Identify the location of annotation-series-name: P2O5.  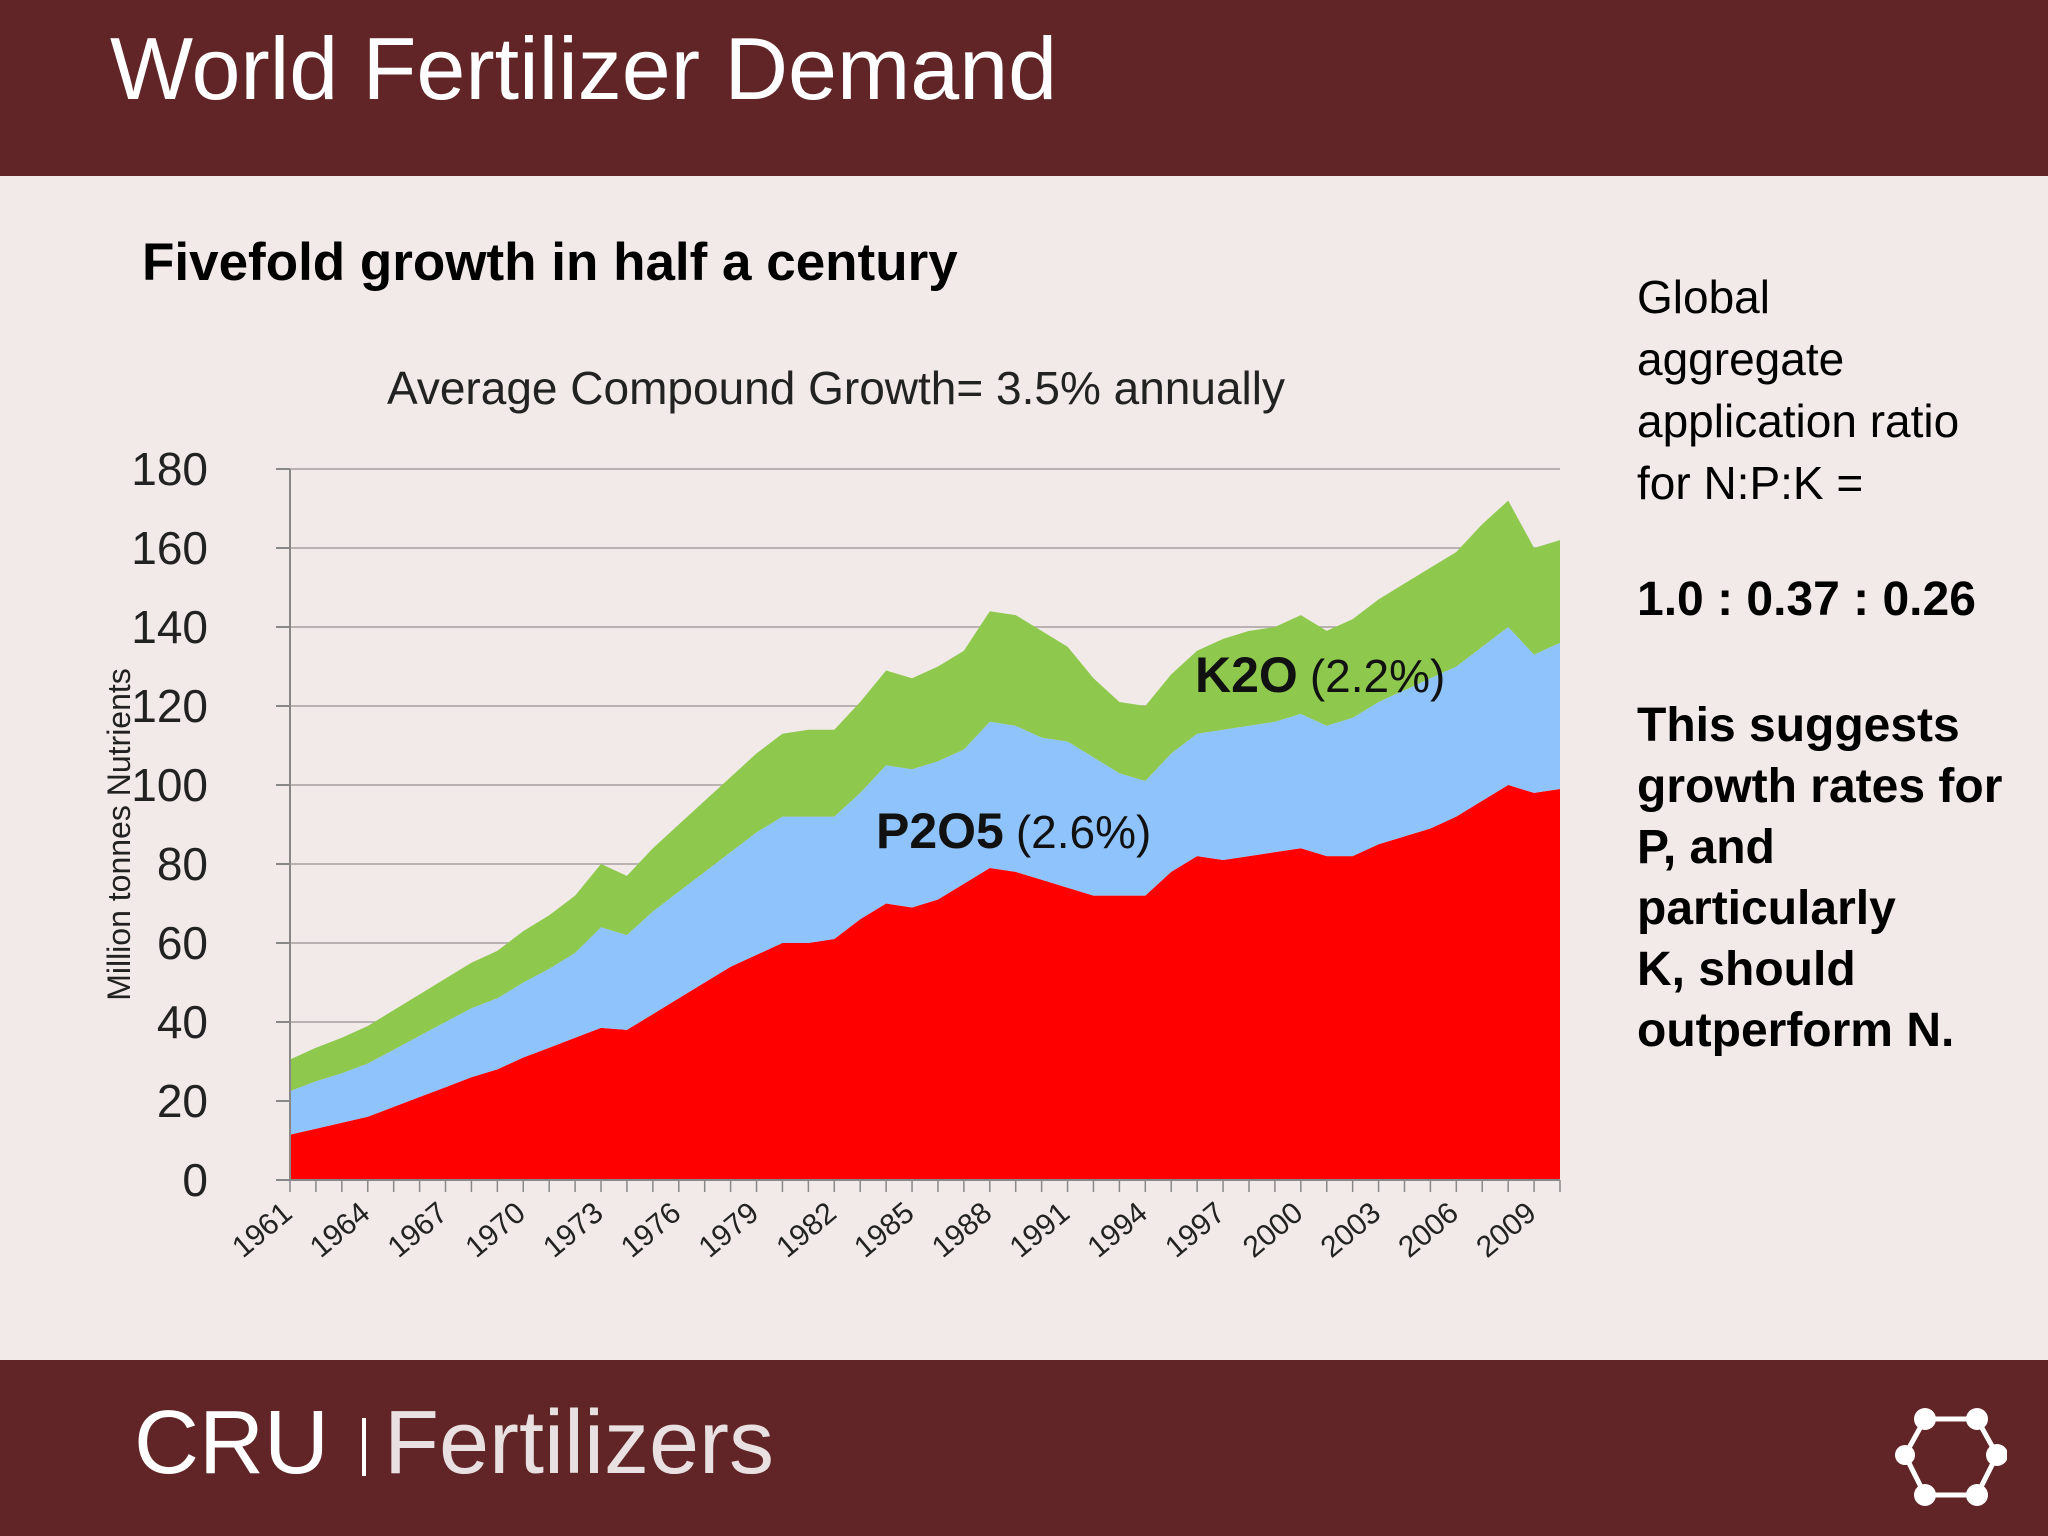
(940, 831).